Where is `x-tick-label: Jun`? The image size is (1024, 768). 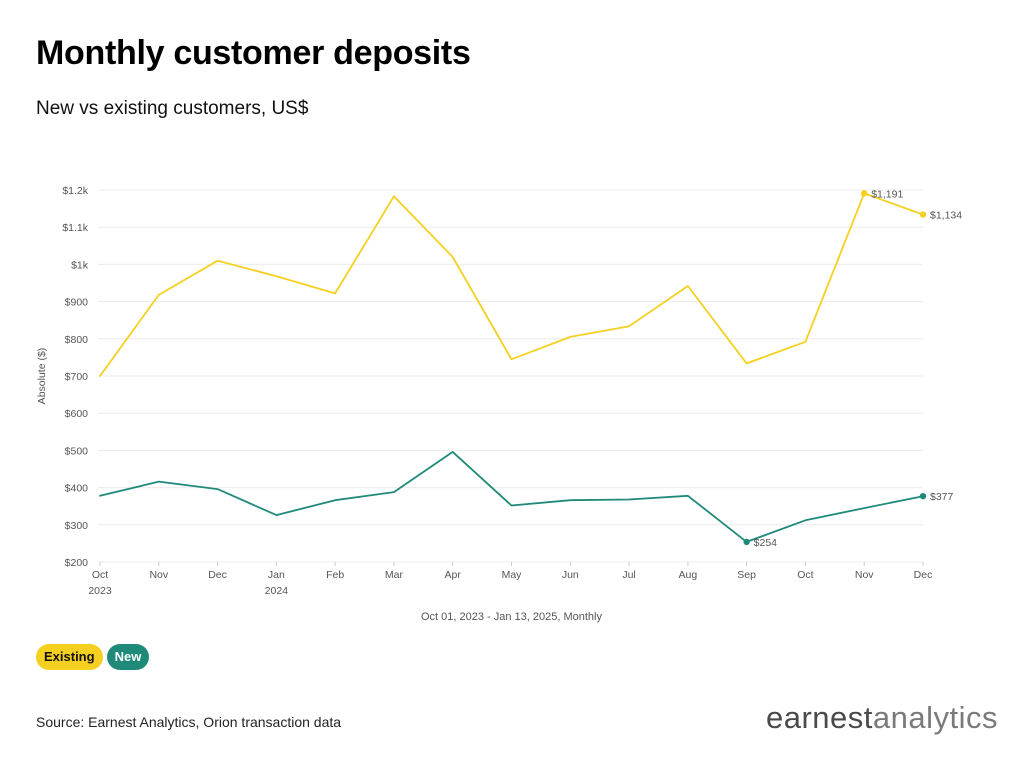
x-tick-label: Jun is located at coordinates (570, 575).